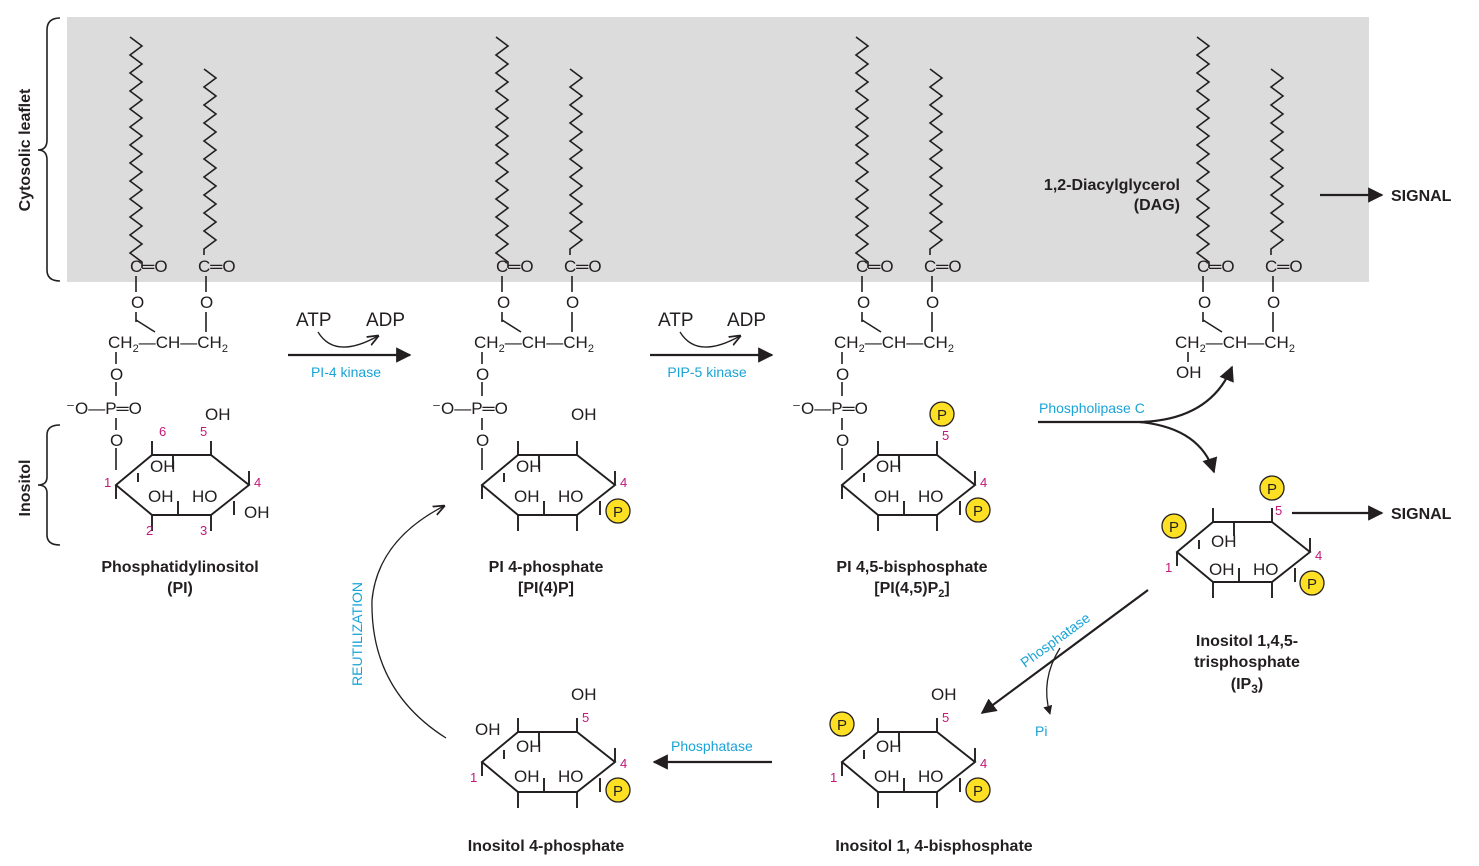 This screenshot has height=866, width=1479. What do you see at coordinates (550, 747) in the screenshot?
I see `ip1-structure: OH OH 5 OH OH HO 1 4 P` at bounding box center [550, 747].